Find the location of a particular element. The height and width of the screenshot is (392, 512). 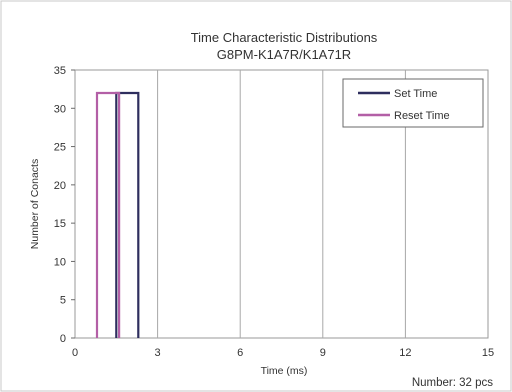

chart-subtitle: G8PM-K1A7R/K1A71R is located at coordinates (284, 54).